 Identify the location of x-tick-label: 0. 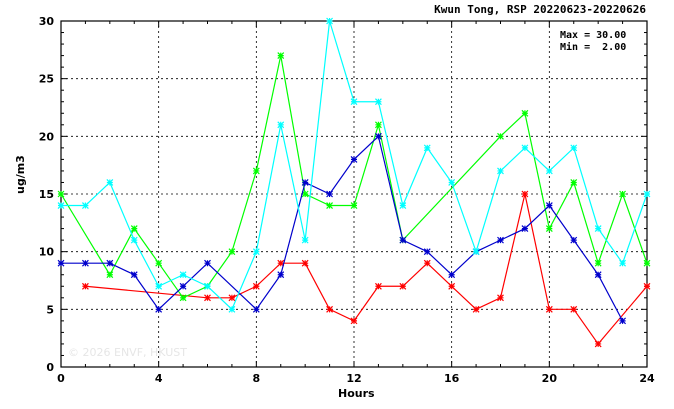
(61, 378).